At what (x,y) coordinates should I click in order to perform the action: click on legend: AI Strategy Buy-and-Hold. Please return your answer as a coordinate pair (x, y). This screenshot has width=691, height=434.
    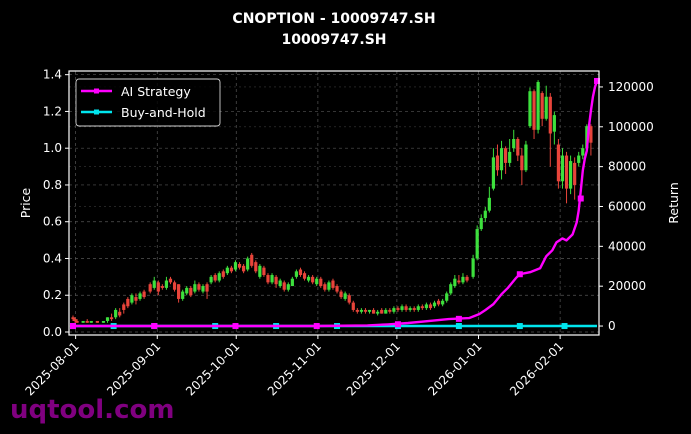
    Looking at the image, I should click on (148, 102).